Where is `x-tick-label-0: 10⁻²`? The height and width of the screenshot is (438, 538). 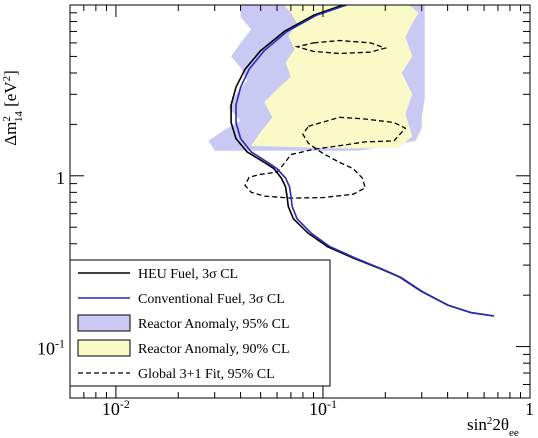
x-tick-label-0: 10⁻² is located at coordinates (116, 408).